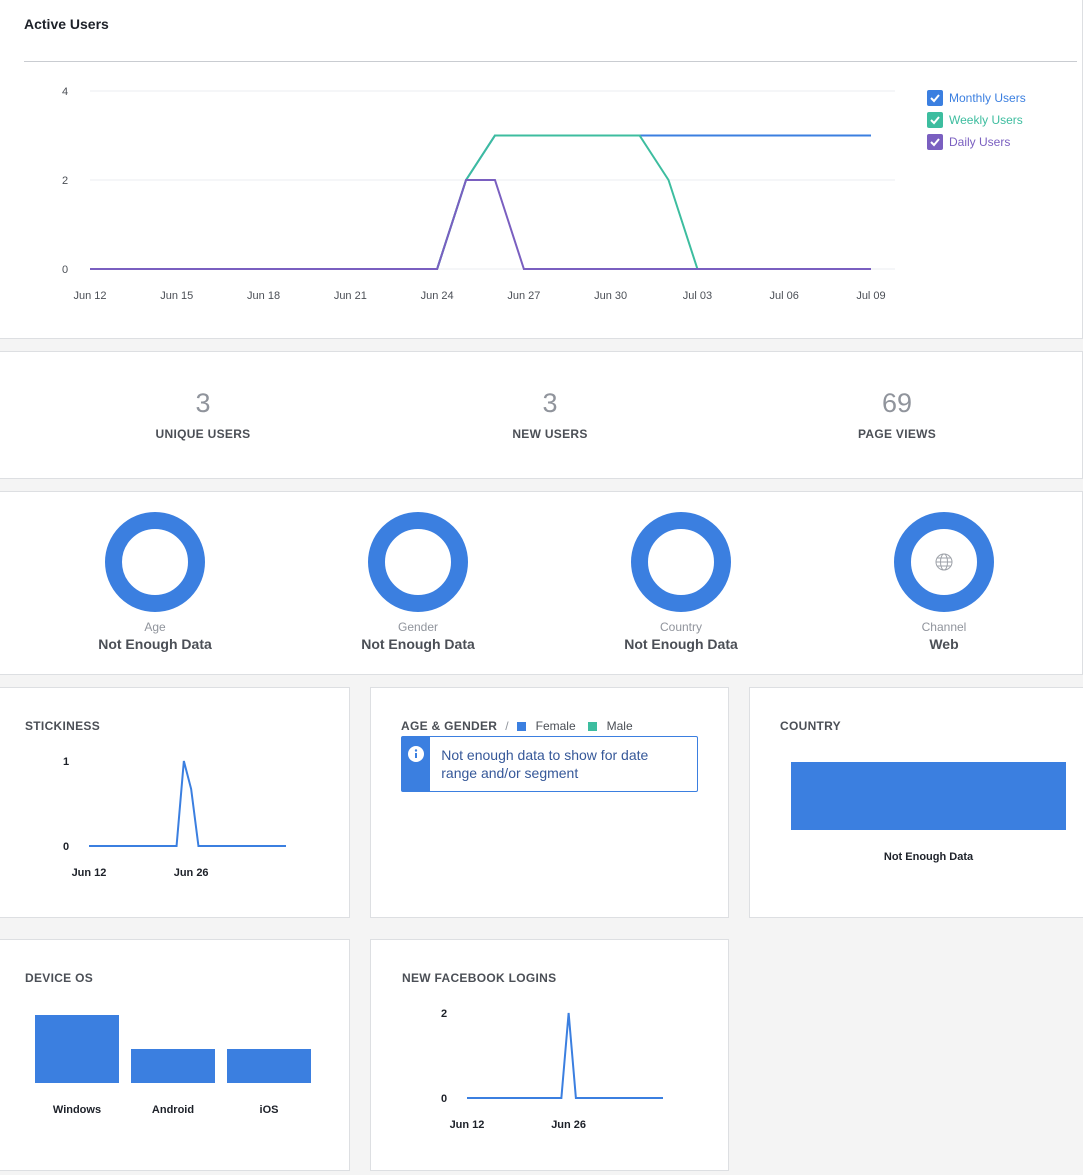 Image resolution: width=1083 pixels, height=1175 pixels. I want to click on x-tick-label: Jun 15, so click(176, 296).